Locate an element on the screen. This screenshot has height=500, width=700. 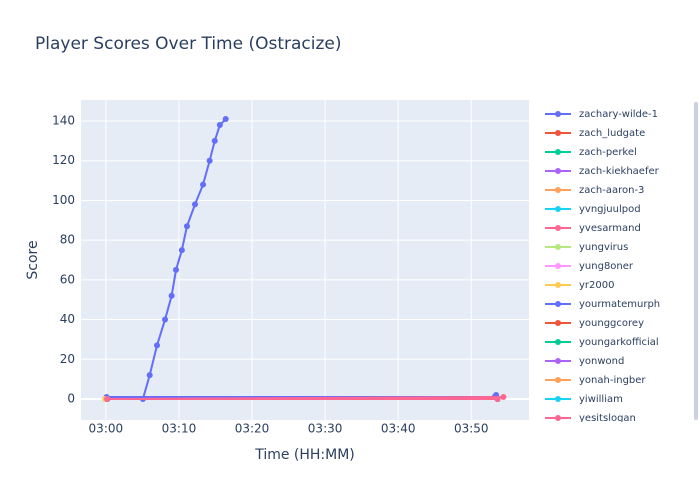
y-tick-label: 40 is located at coordinates (67, 319).